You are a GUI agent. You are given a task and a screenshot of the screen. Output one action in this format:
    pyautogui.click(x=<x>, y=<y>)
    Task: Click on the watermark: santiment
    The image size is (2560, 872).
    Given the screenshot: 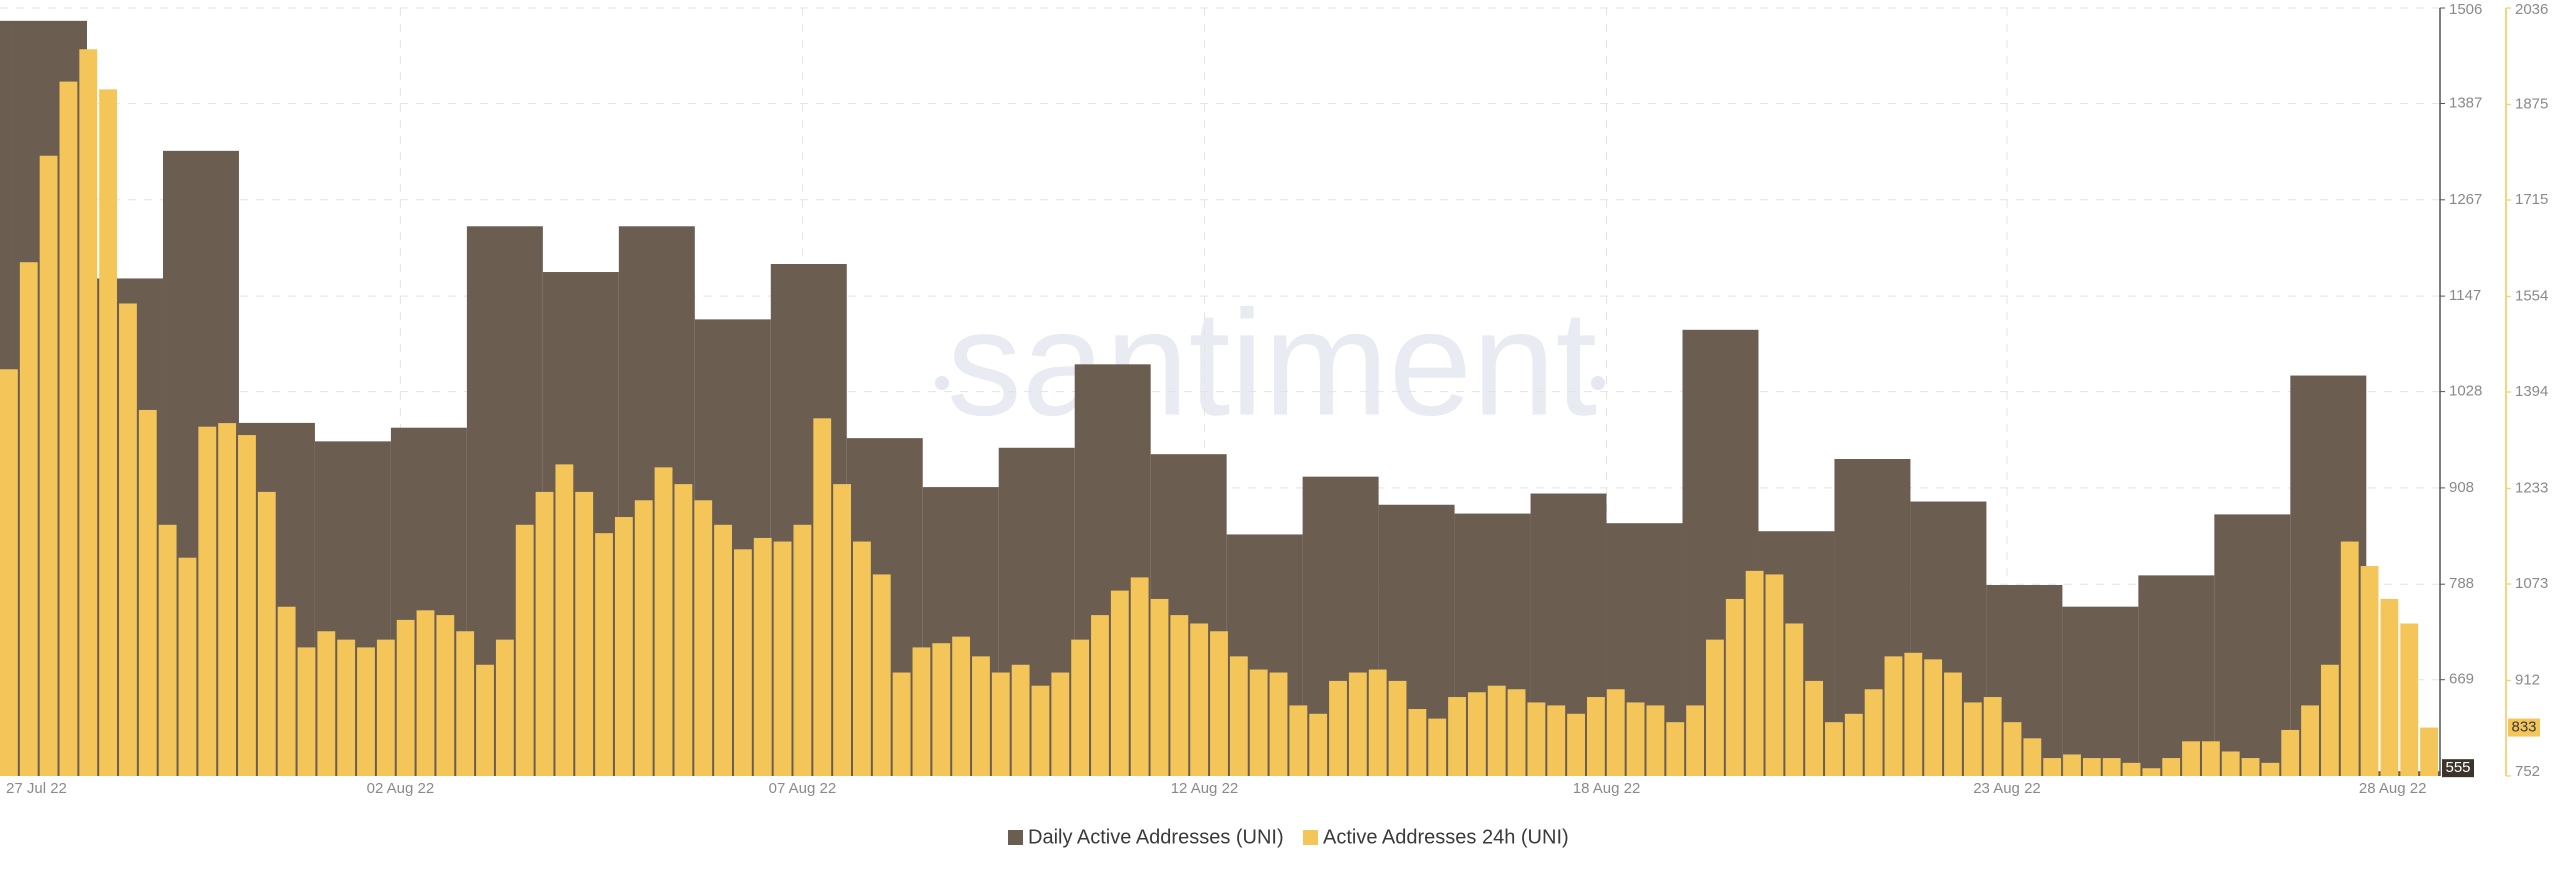 What is the action you would take?
    pyautogui.click(x=1270, y=363)
    